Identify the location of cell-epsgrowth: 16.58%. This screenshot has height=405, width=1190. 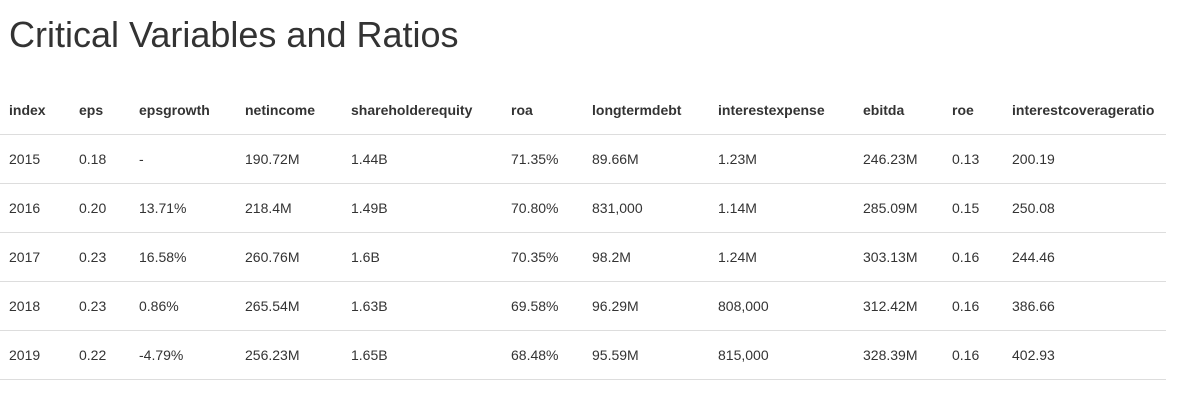
(183, 257).